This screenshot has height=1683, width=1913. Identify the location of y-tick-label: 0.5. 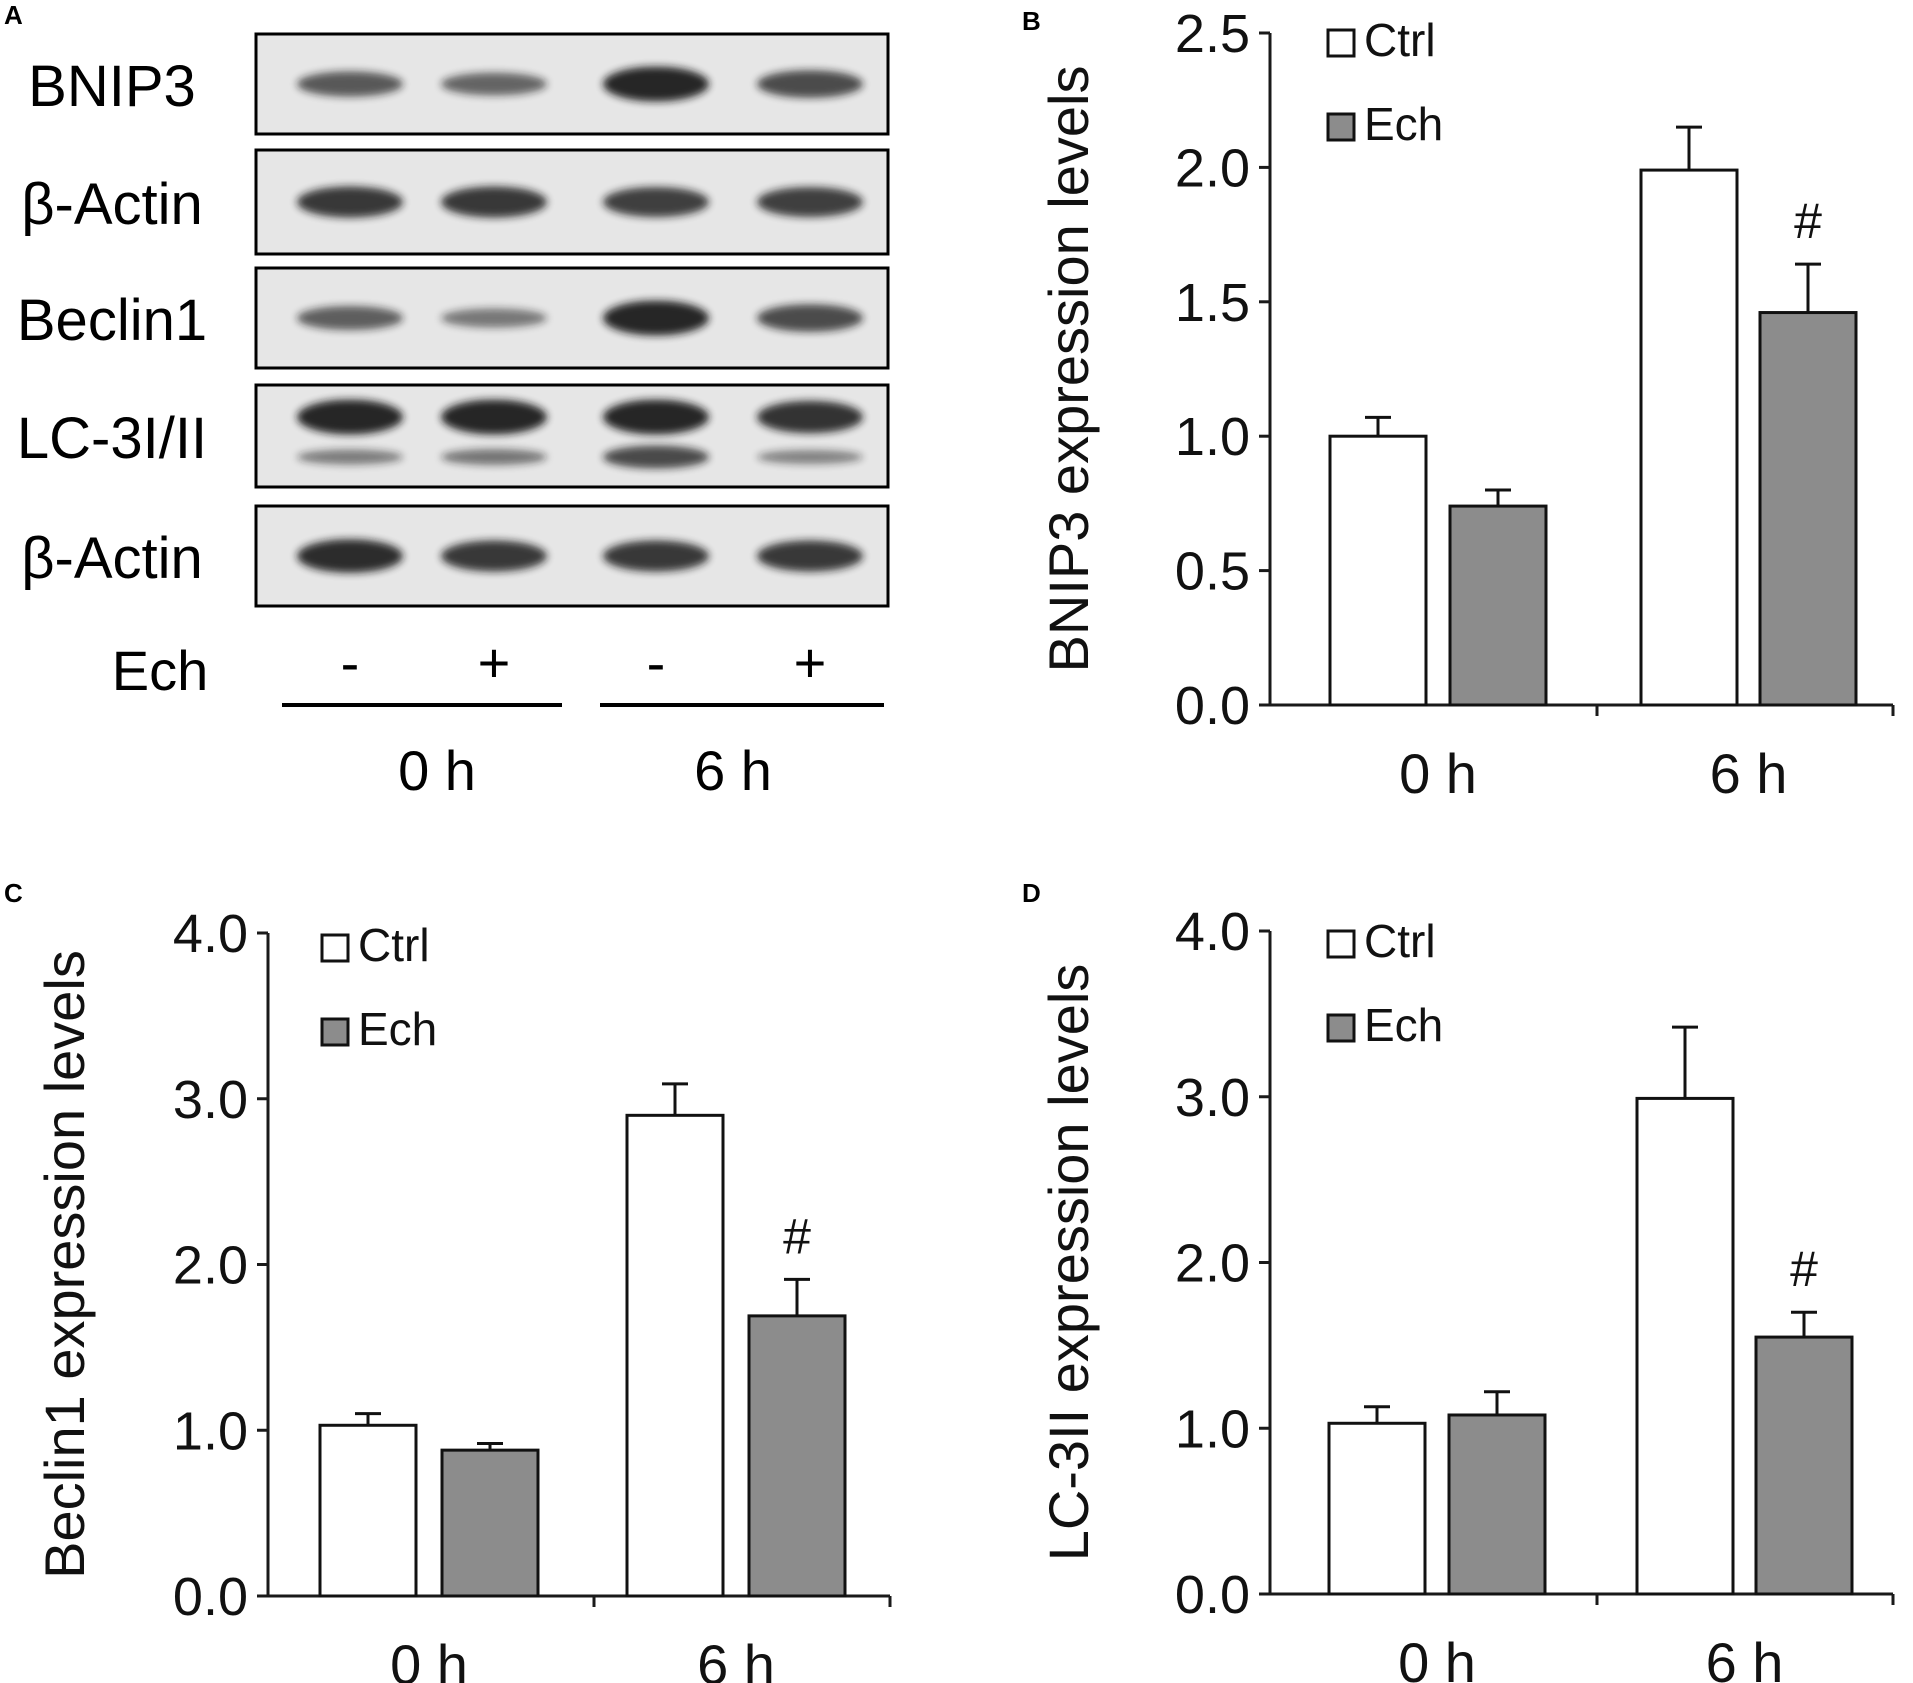
(1212, 572).